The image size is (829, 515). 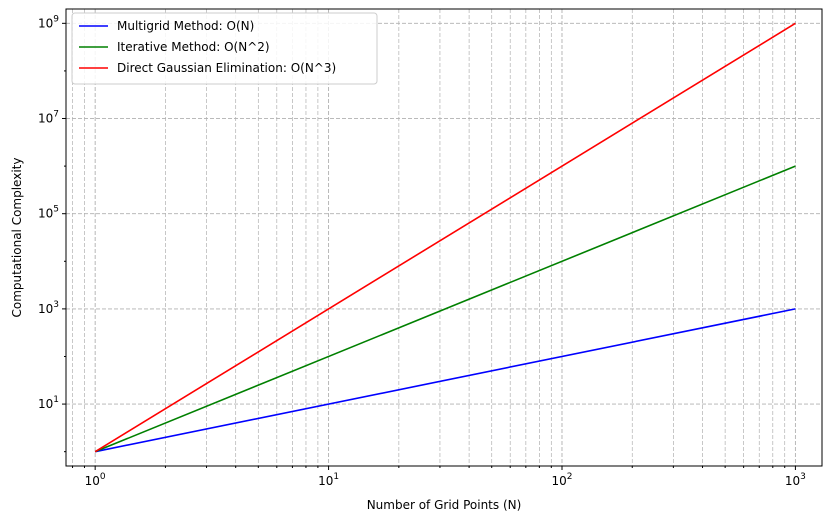 I want to click on x-tick-label: 10², so click(x=561, y=480).